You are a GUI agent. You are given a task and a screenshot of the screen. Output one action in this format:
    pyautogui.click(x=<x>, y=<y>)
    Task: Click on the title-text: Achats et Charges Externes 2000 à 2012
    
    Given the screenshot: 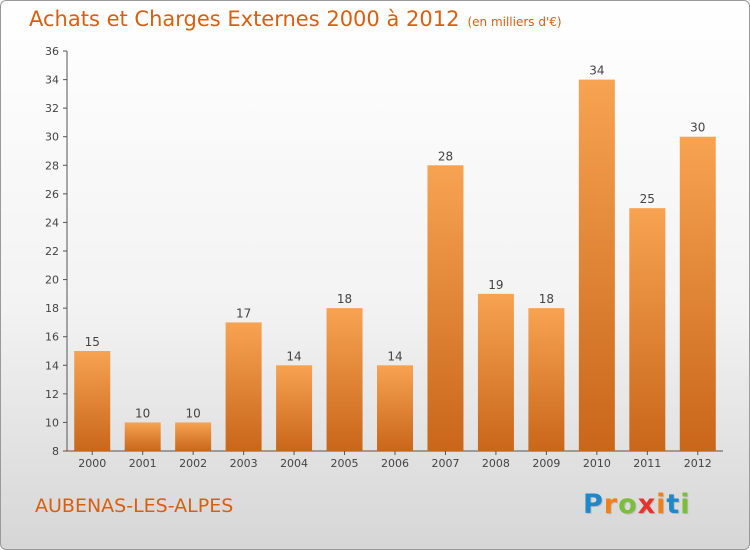 What is the action you would take?
    pyautogui.click(x=244, y=19)
    